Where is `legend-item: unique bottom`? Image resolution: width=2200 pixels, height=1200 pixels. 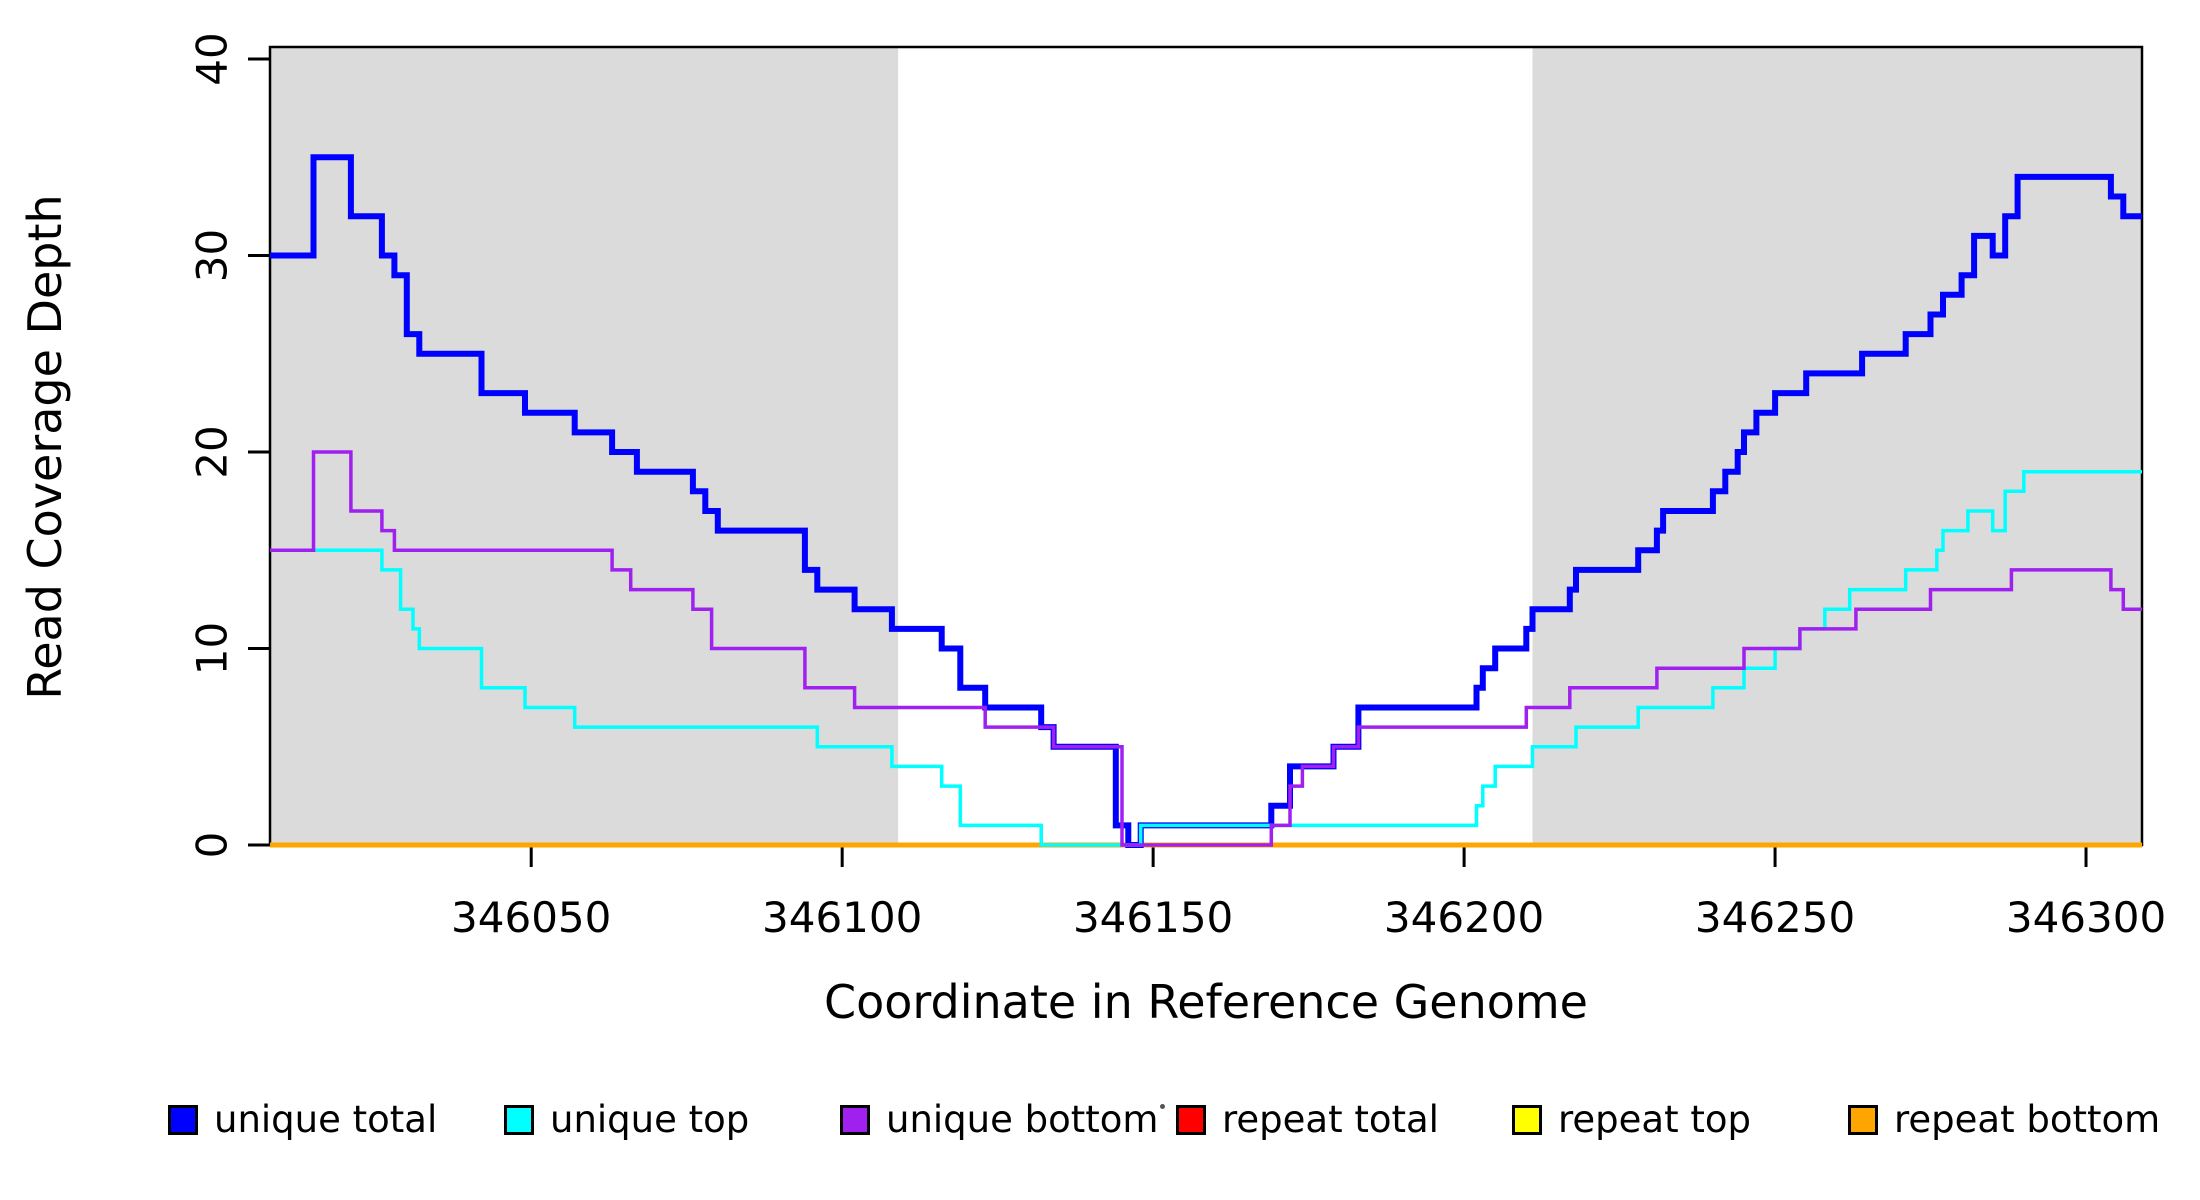
legend-item: unique bottom is located at coordinates (1008, 1119).